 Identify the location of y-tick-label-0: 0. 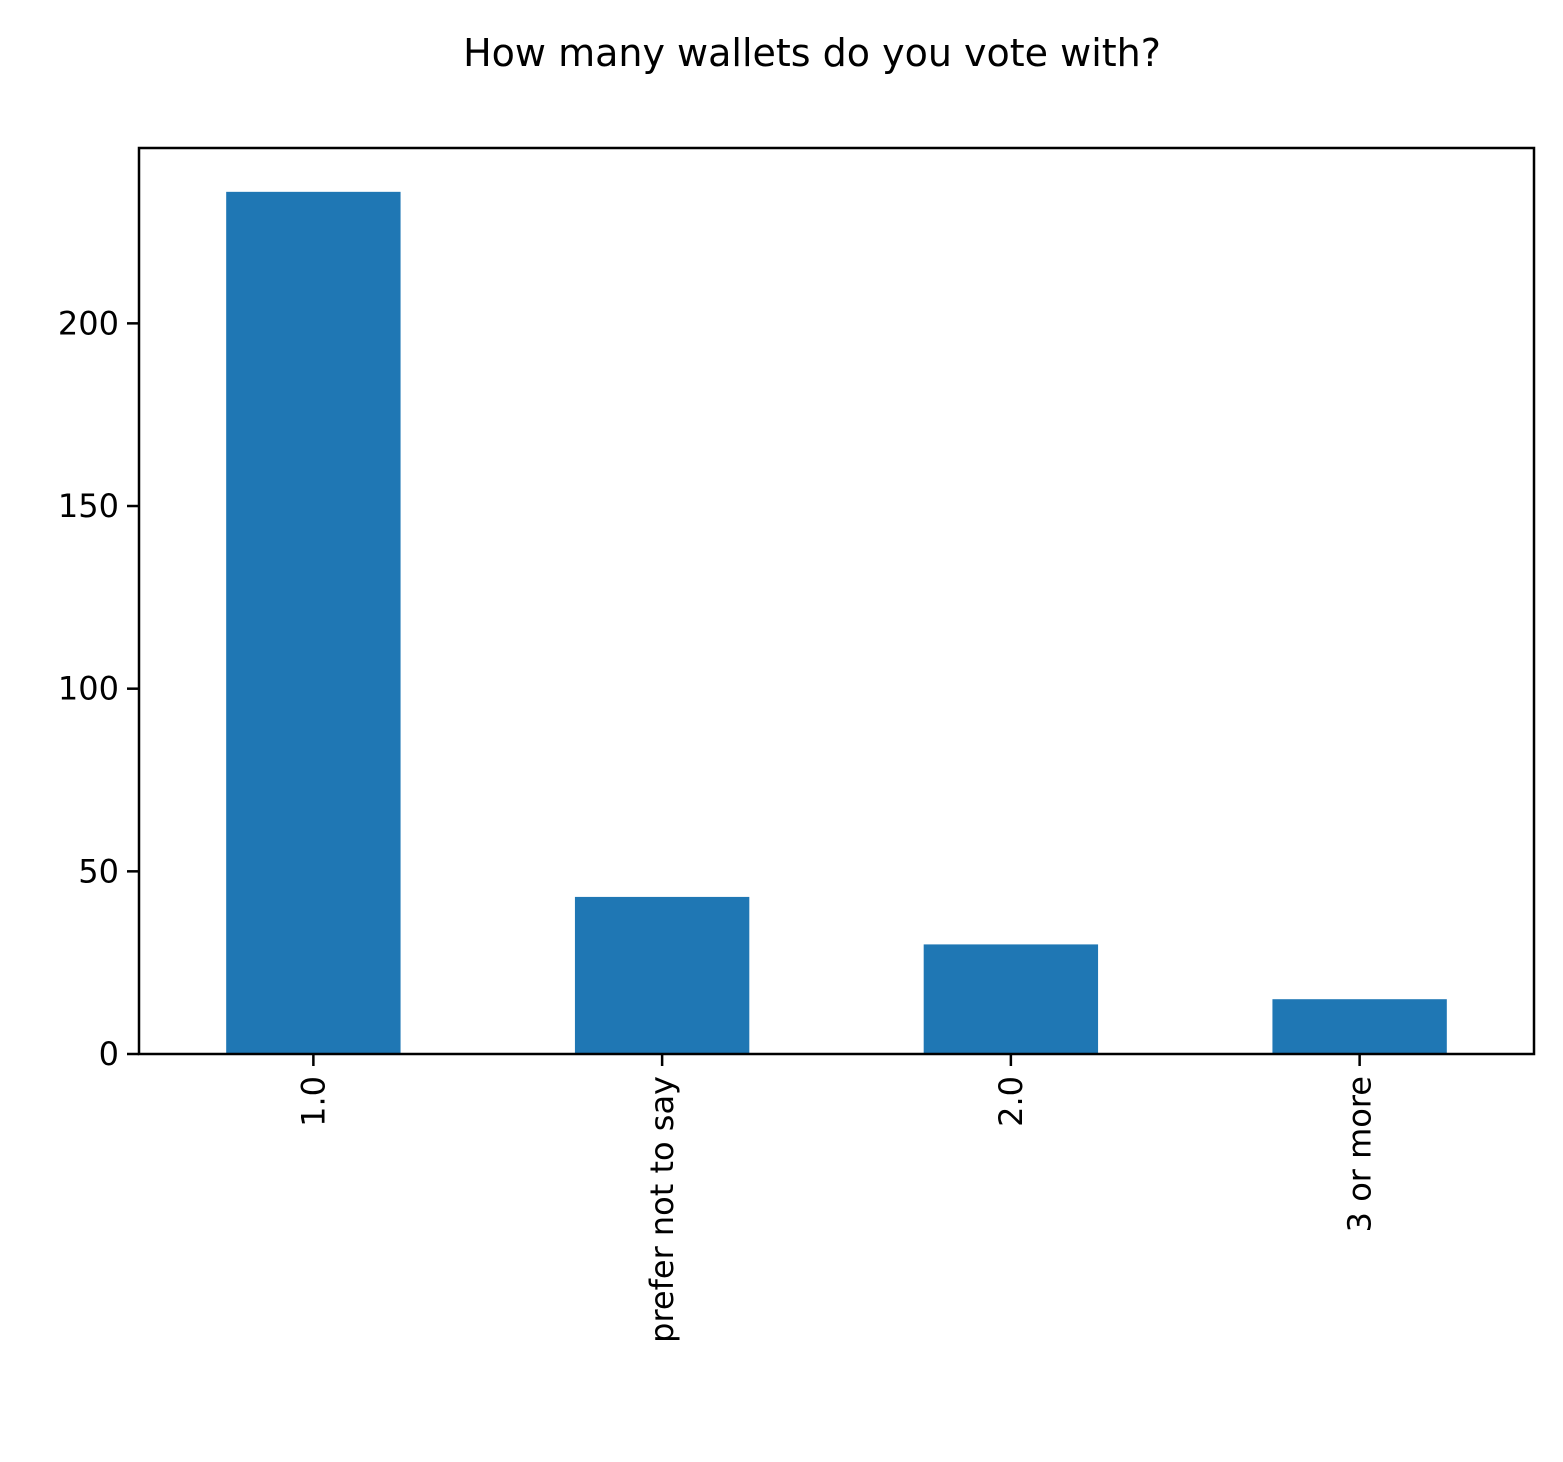
(109, 1054).